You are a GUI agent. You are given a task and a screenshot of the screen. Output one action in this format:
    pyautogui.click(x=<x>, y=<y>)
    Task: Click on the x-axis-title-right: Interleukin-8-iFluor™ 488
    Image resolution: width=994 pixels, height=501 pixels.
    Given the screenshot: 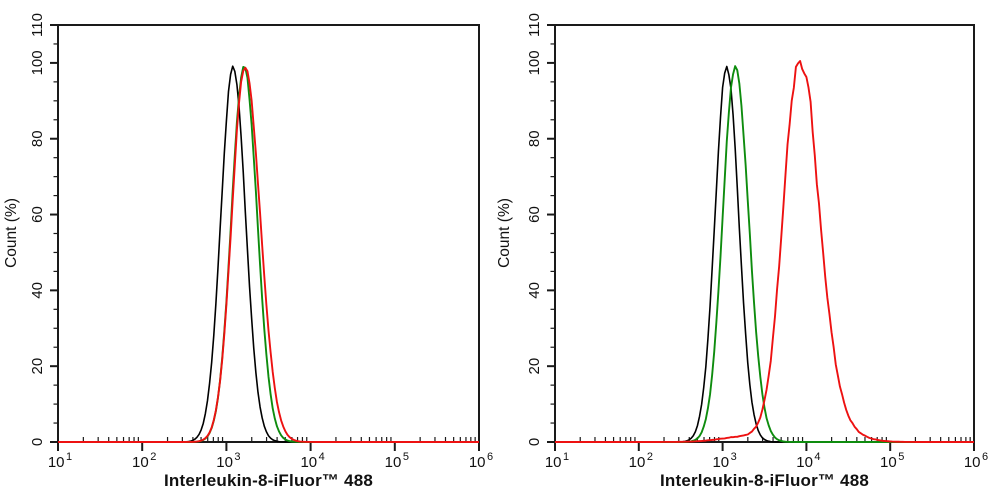 What is the action you would take?
    pyautogui.click(x=764, y=480)
    